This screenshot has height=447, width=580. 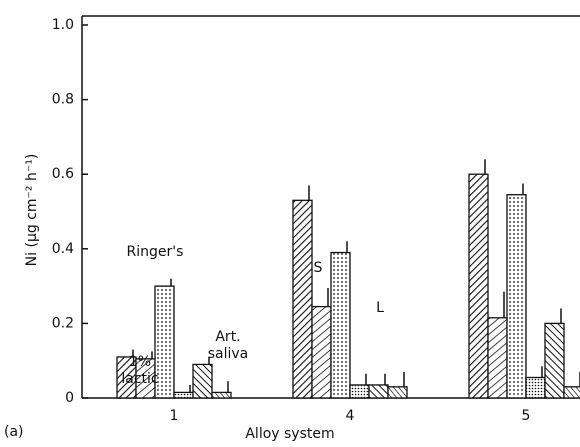 What do you see at coordinates (318, 268) in the screenshot?
I see `annotation: S` at bounding box center [318, 268].